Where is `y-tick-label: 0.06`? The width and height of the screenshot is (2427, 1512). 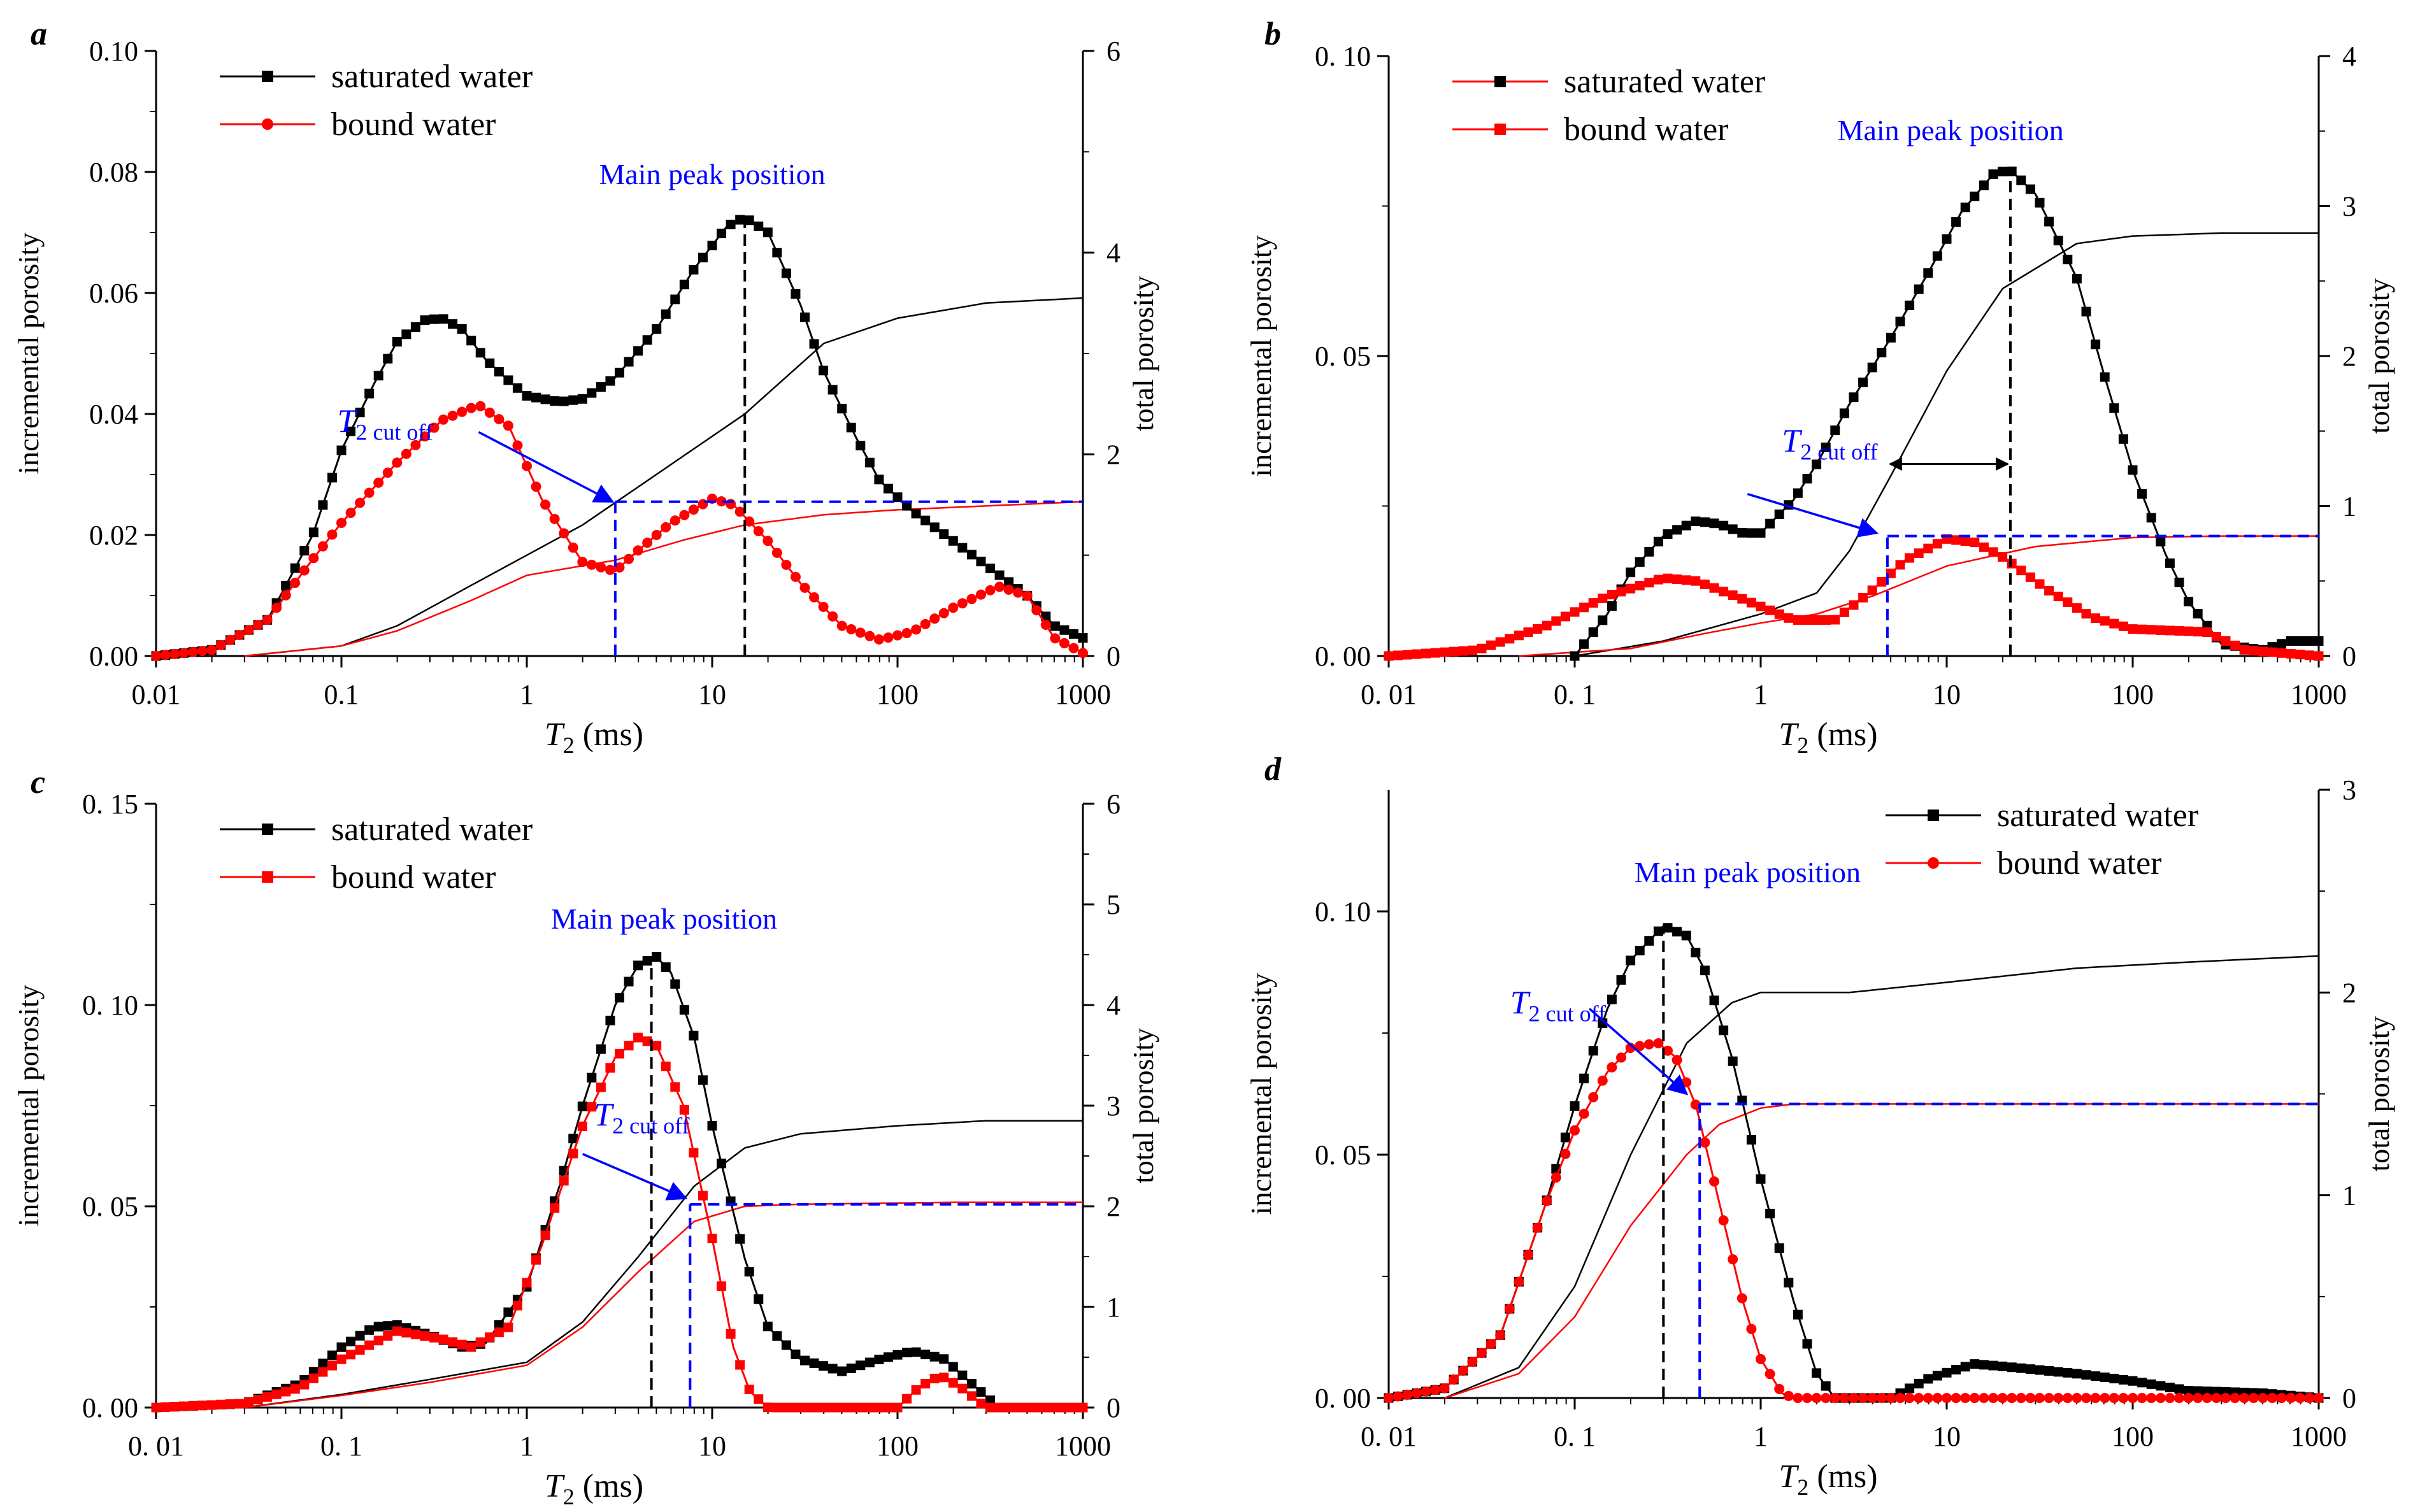
y-tick-label: 0.06 is located at coordinates (113, 293).